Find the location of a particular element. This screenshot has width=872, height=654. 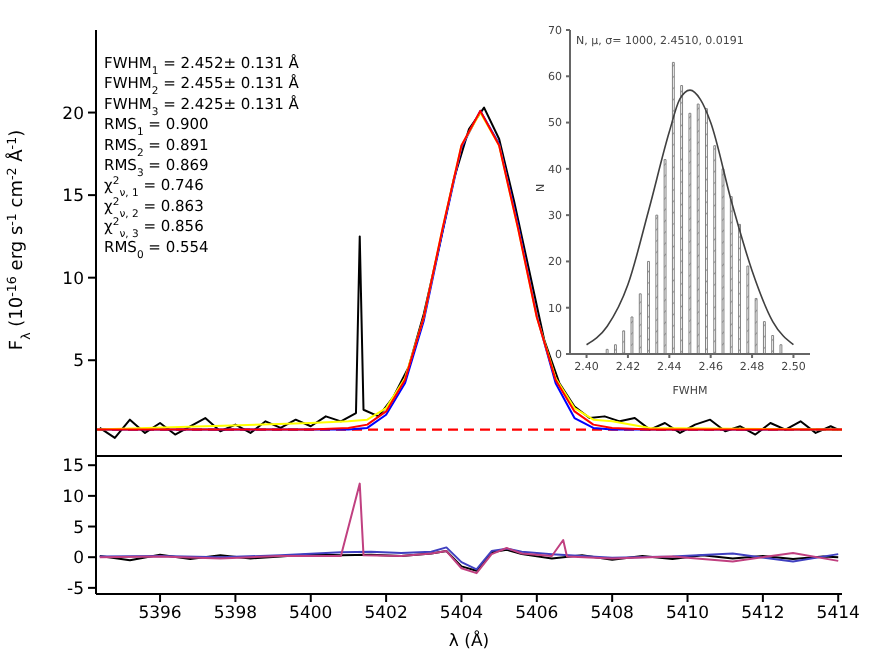

x-tick-label: 5404 is located at coordinates (461, 614).